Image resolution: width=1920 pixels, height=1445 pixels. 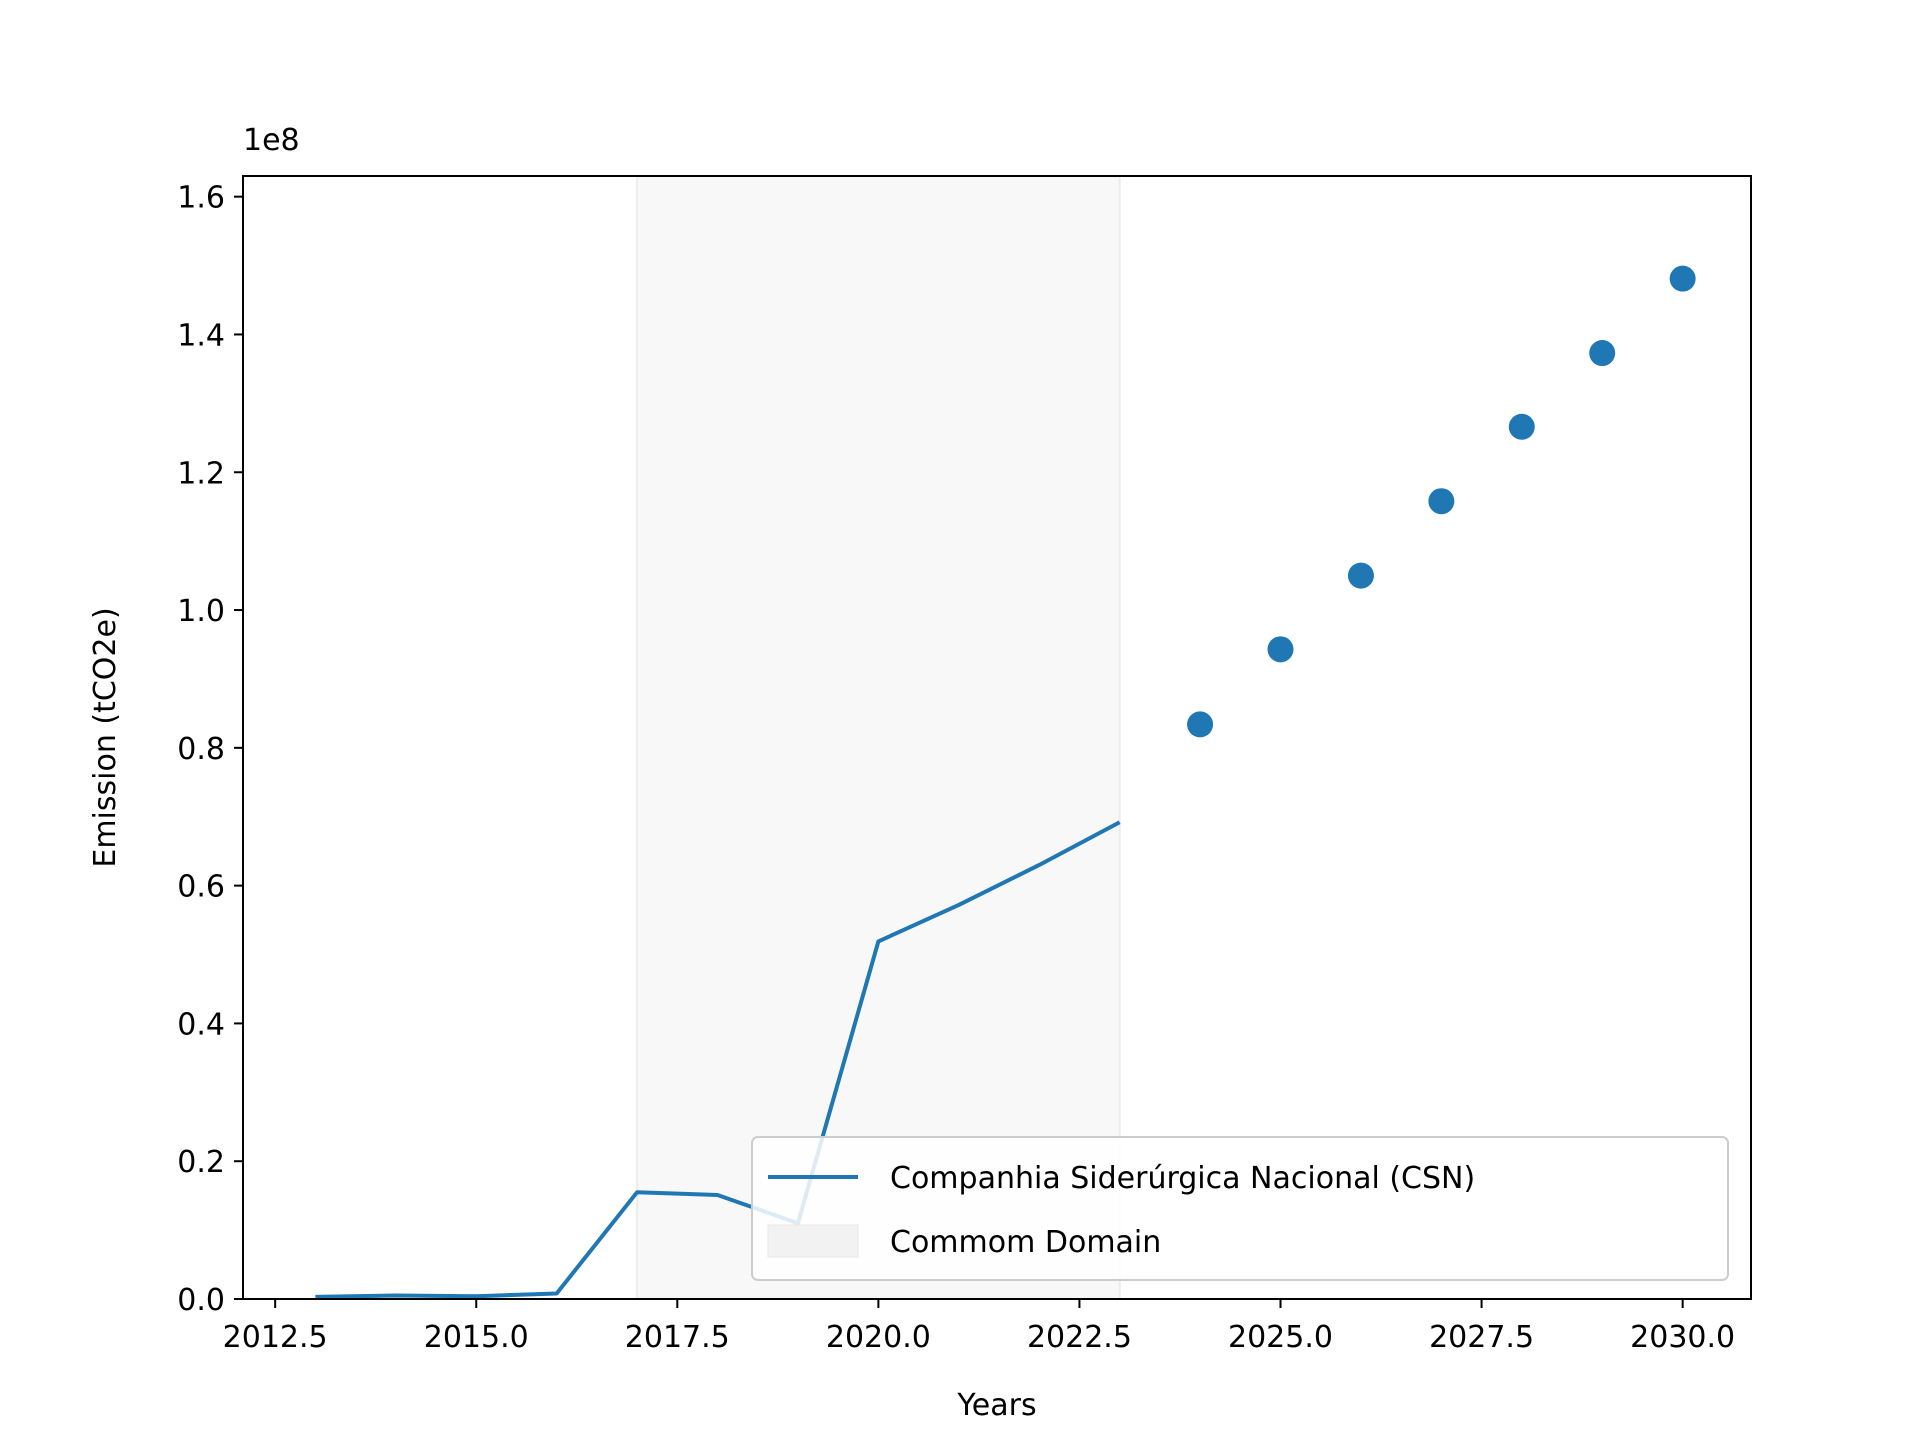 What do you see at coordinates (271, 140) in the screenshot?
I see `y-offset-label: 1e8` at bounding box center [271, 140].